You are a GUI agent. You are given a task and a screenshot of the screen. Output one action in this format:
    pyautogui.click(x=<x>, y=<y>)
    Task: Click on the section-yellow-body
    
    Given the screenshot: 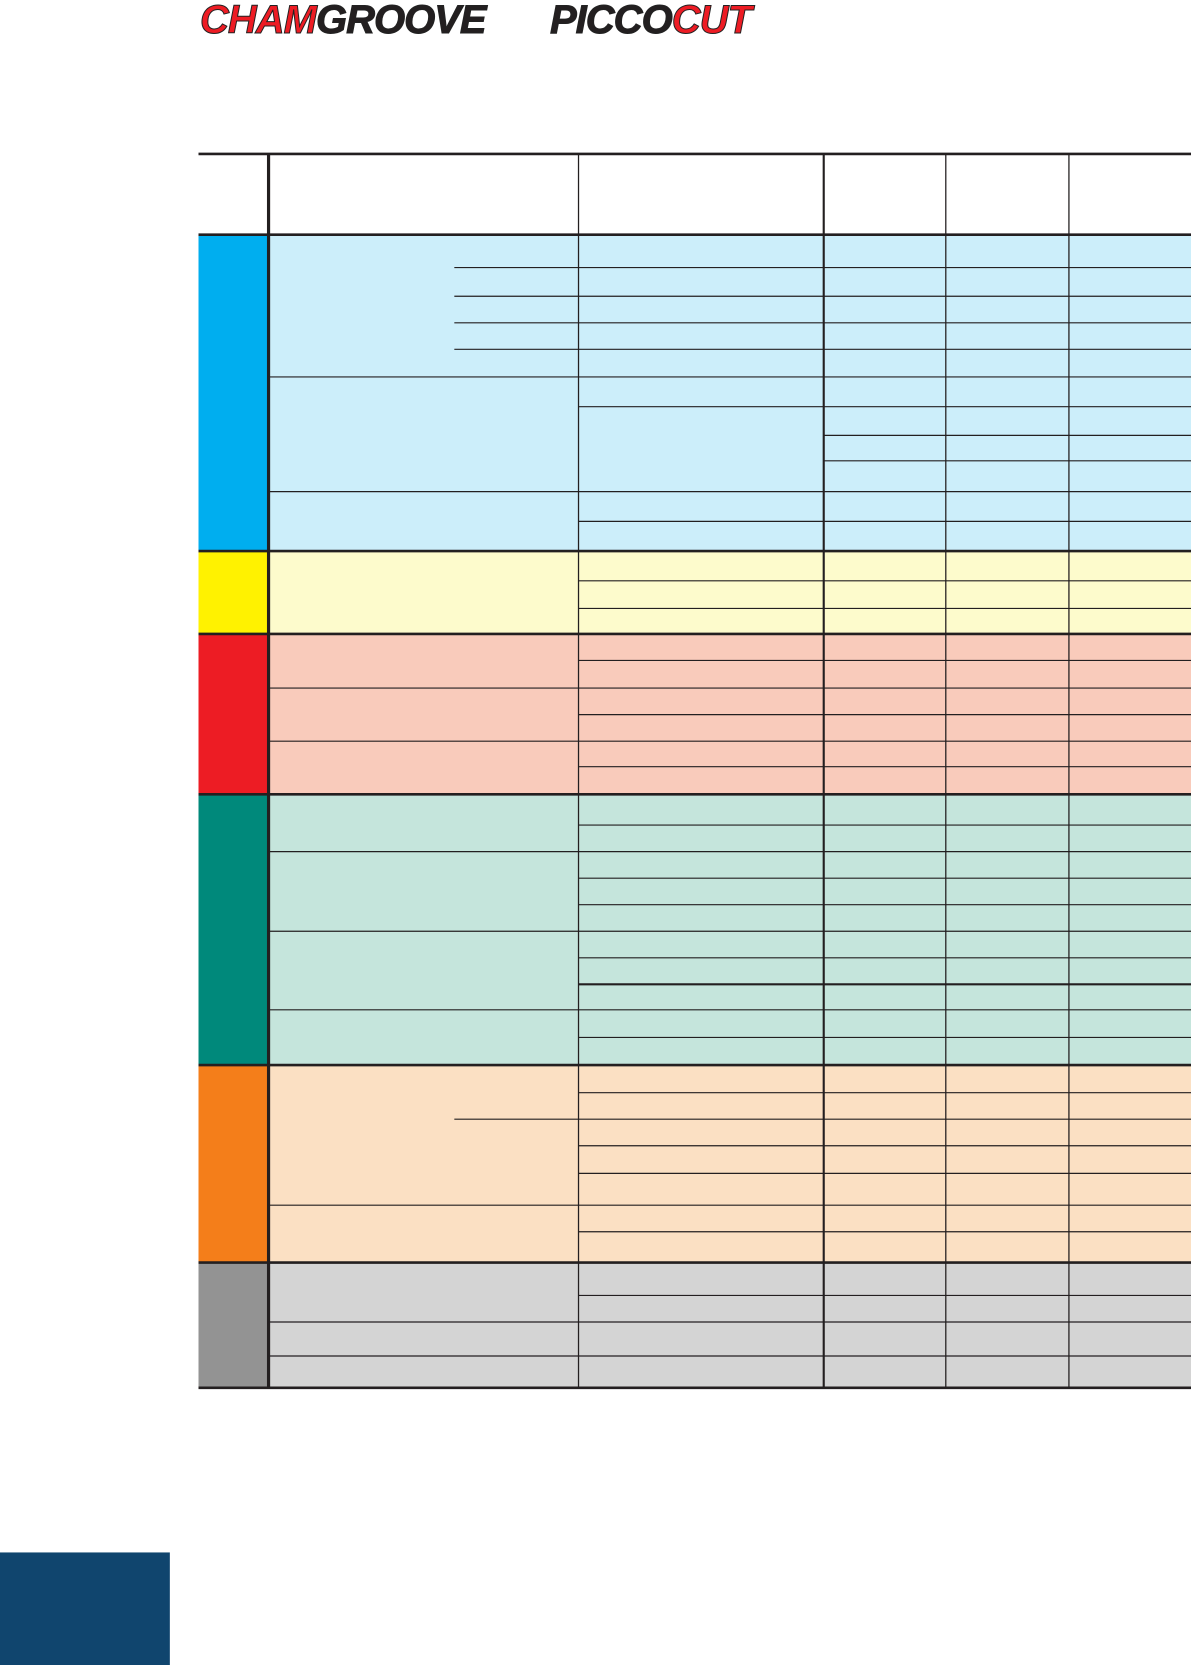 What is the action you would take?
    pyautogui.click(x=729, y=592)
    